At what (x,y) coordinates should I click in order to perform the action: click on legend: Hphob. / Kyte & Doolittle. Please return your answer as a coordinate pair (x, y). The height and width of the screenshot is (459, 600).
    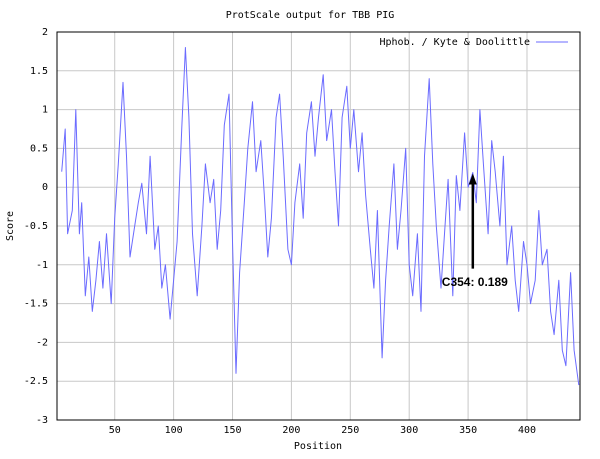
    Looking at the image, I should click on (473, 42).